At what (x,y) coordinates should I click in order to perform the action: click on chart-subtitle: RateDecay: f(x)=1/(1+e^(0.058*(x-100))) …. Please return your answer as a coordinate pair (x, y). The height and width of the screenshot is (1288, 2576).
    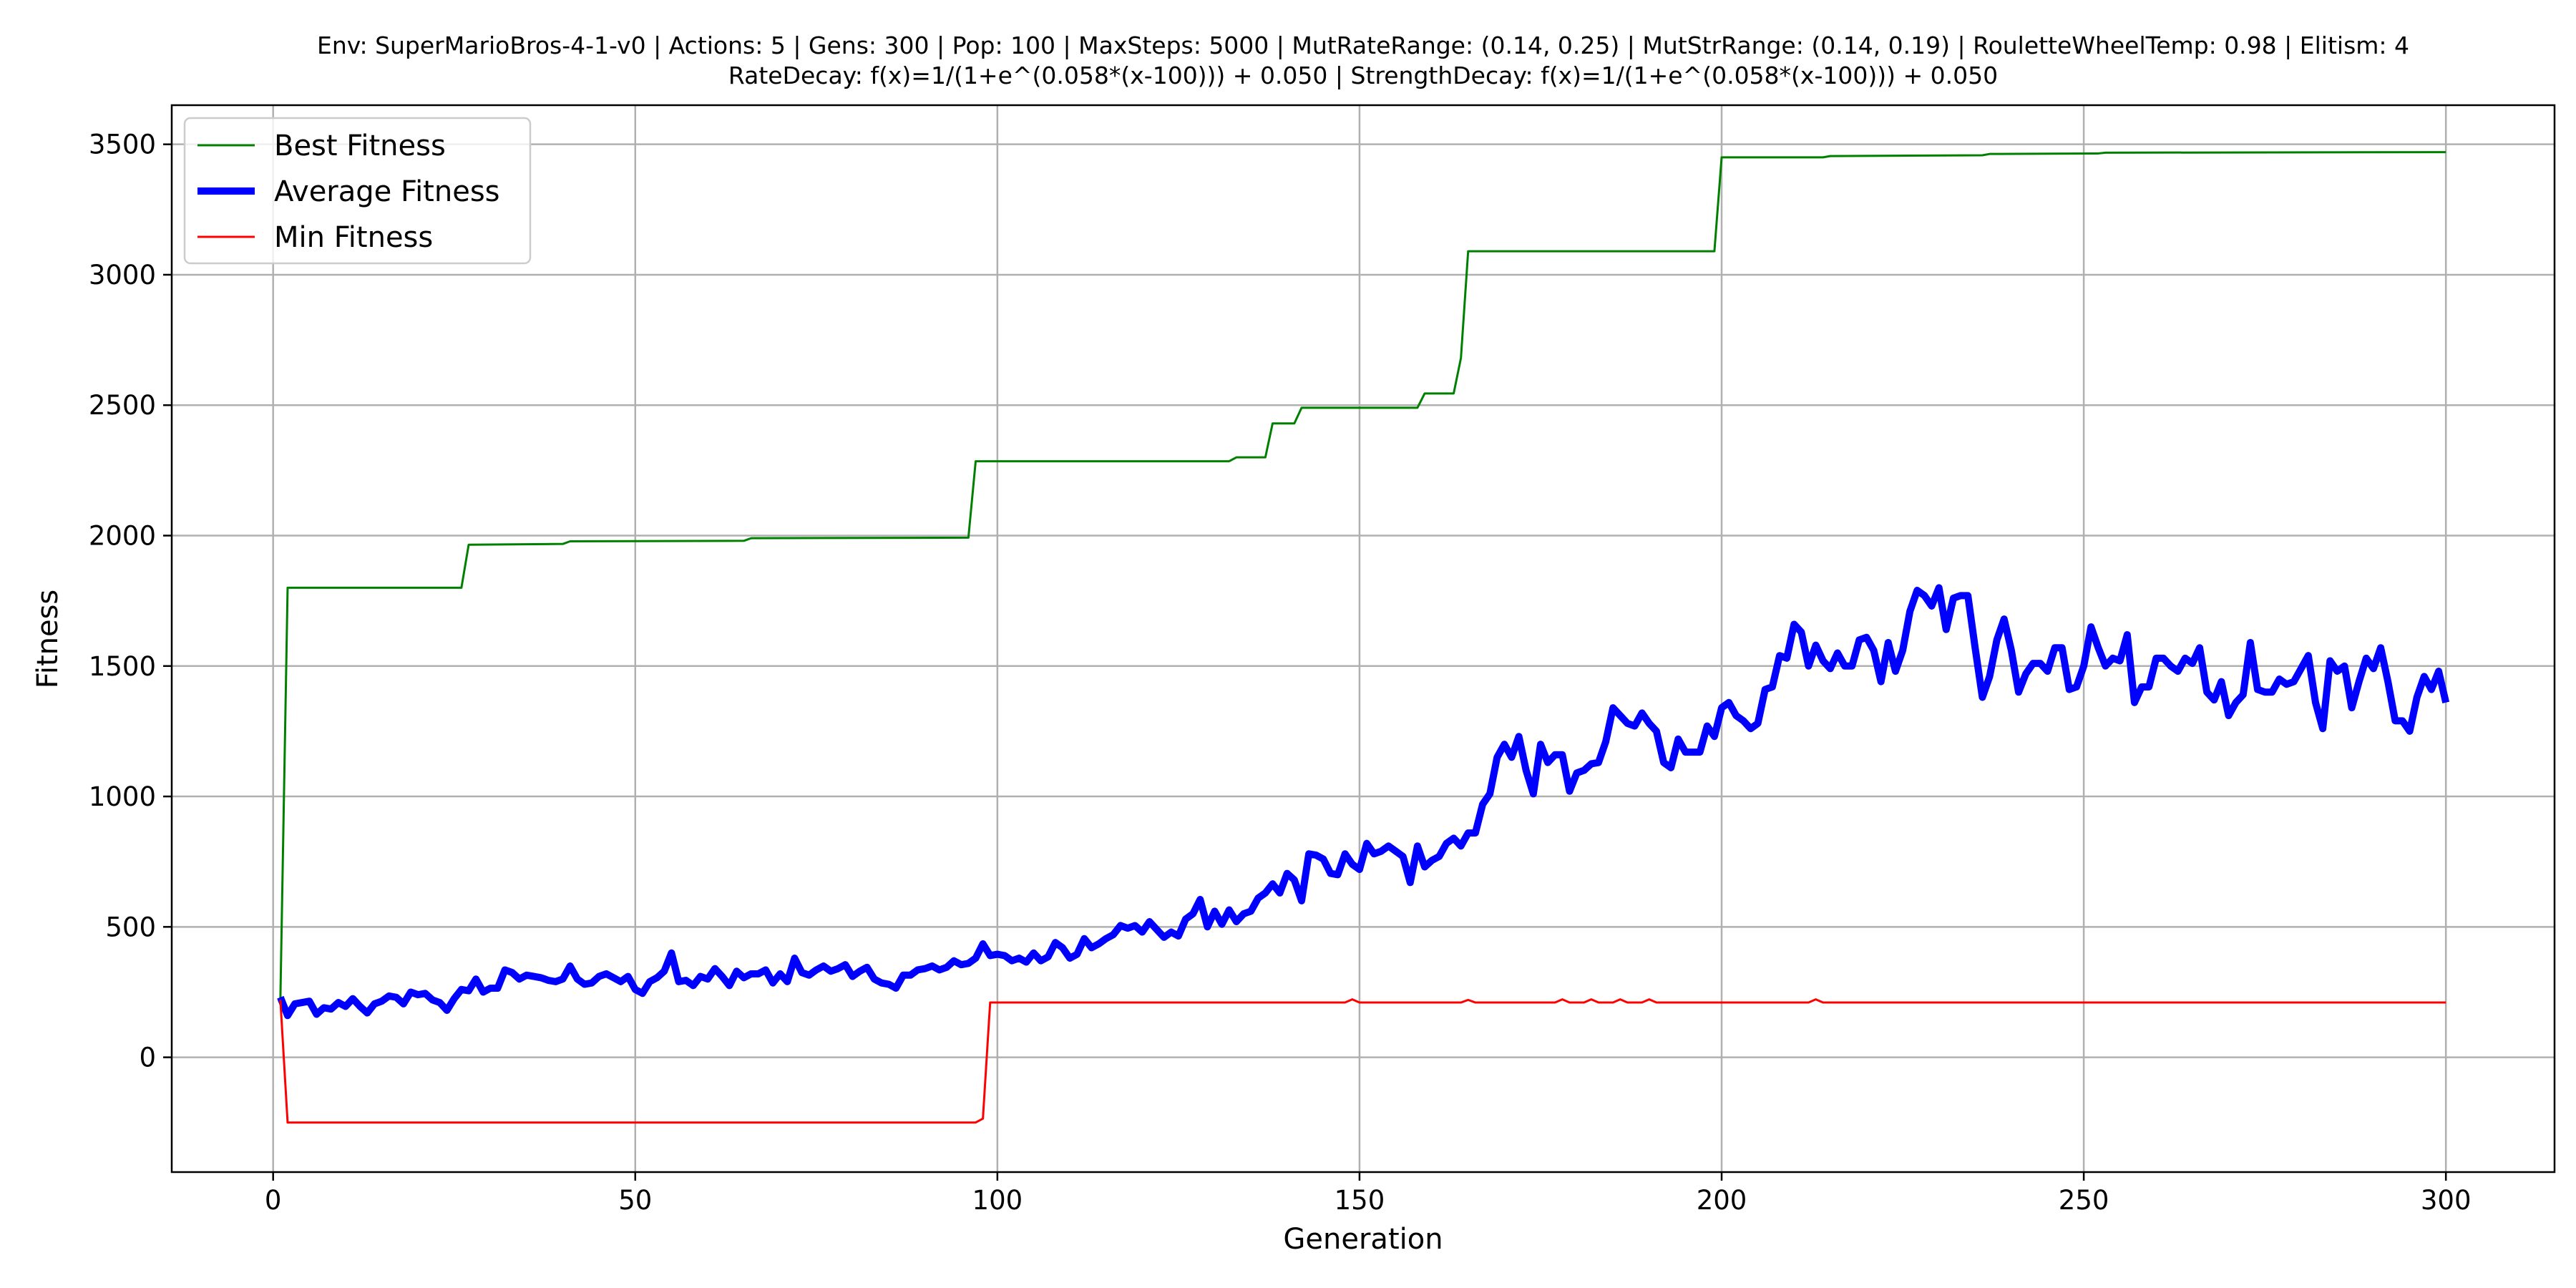
    Looking at the image, I should click on (1363, 75).